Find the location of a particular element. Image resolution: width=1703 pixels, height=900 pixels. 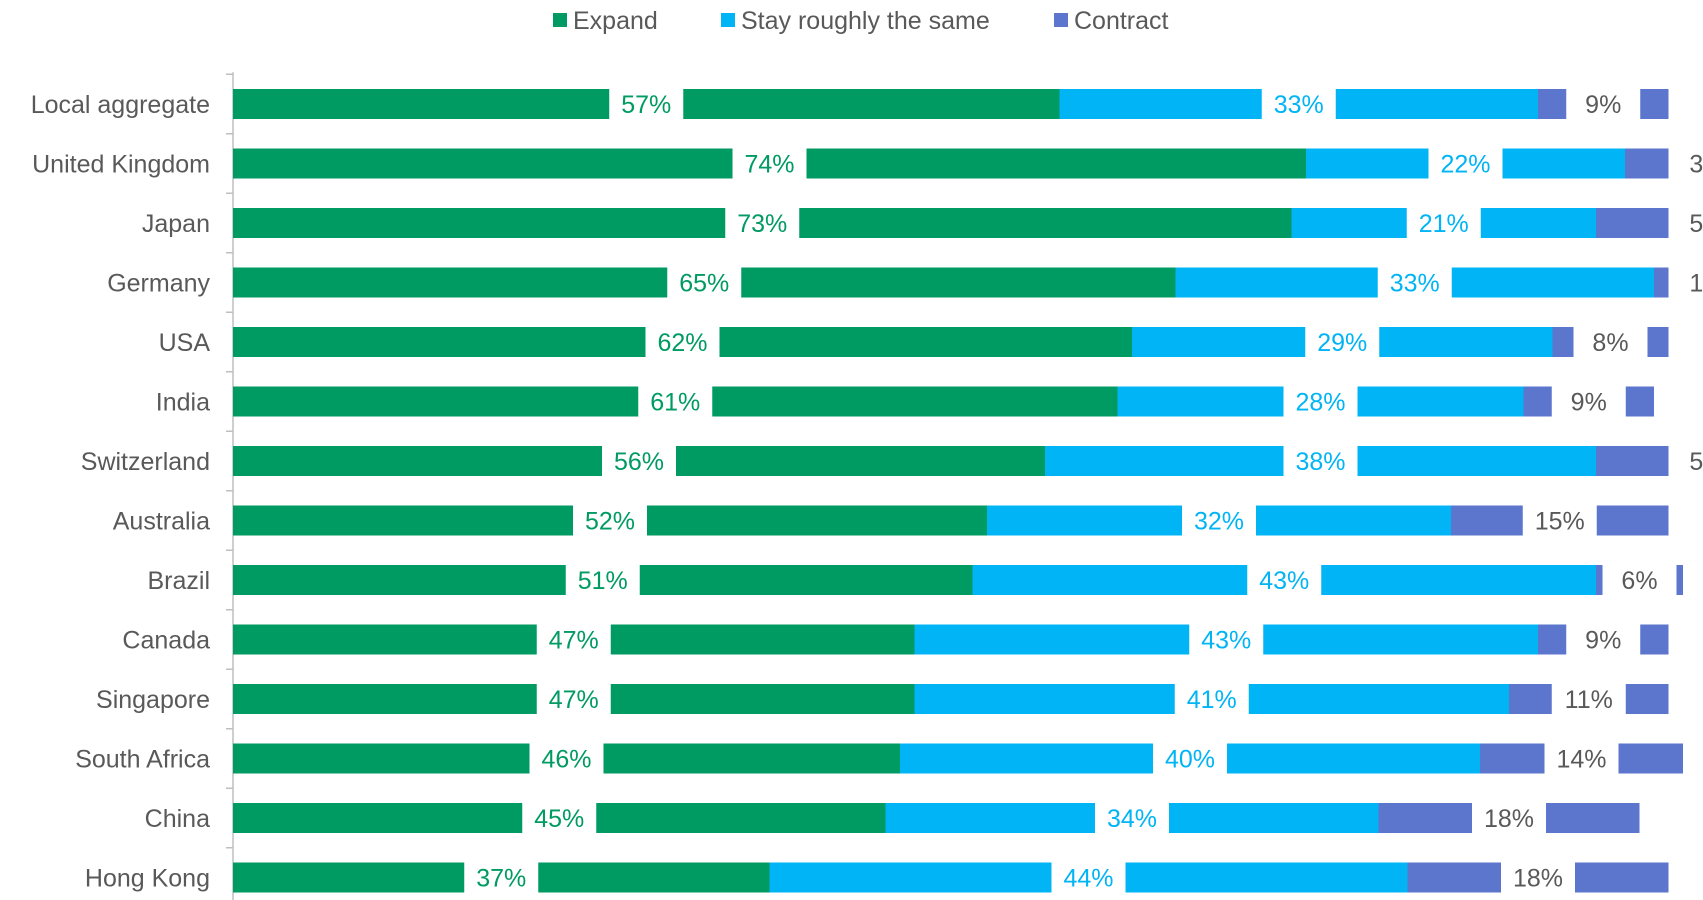

data-label-expand-singapore: 47% is located at coordinates (574, 700).